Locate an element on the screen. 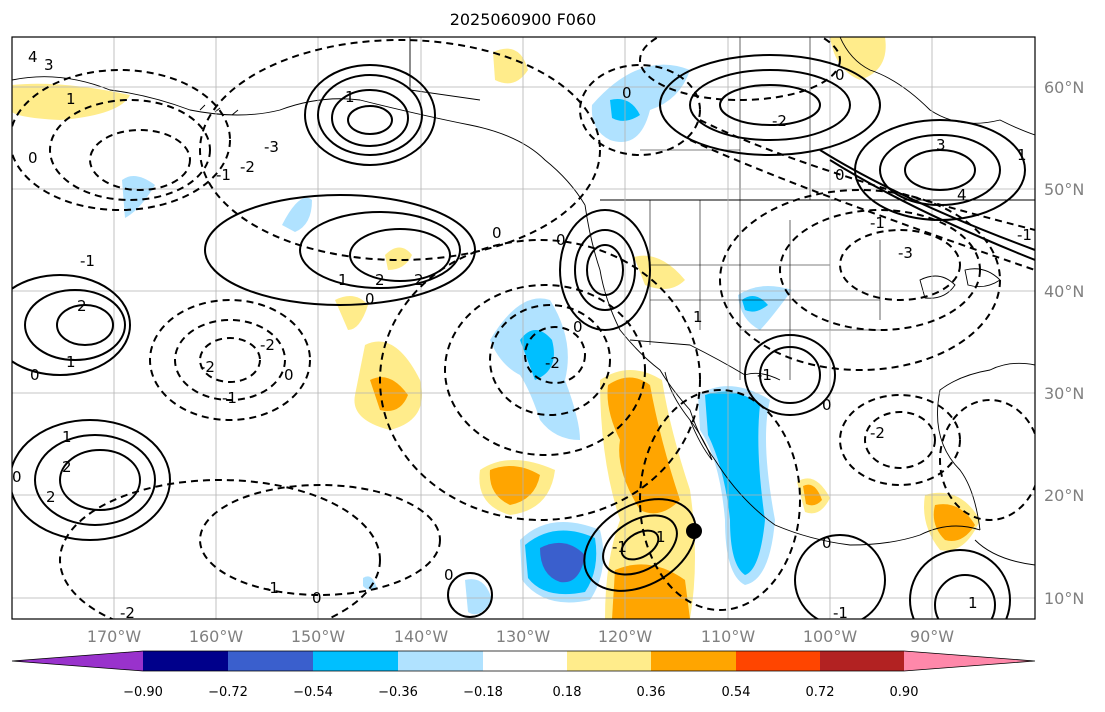 This screenshot has width=1105, height=712. coastline-hudson is located at coordinates (937, 86).